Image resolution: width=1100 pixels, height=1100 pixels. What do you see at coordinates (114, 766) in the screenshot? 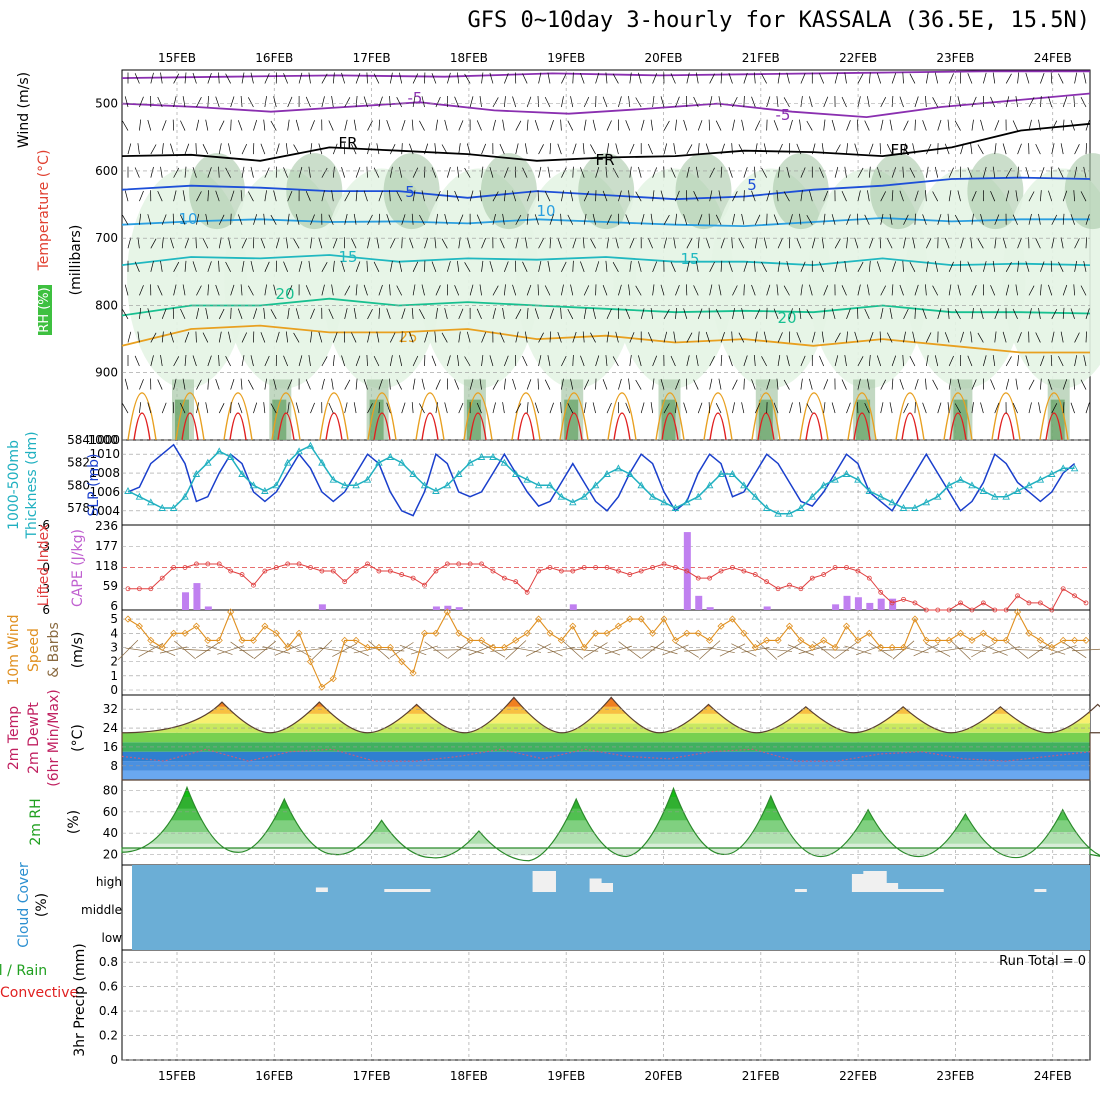
I see `temp-tick: 8` at bounding box center [114, 766].